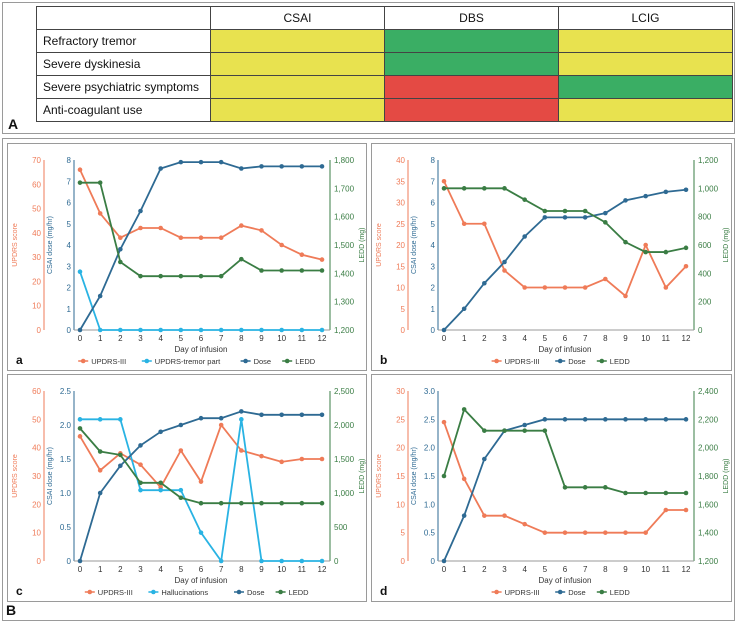 The image size is (737, 623). I want to click on tick-label: 1,200, so click(344, 330).